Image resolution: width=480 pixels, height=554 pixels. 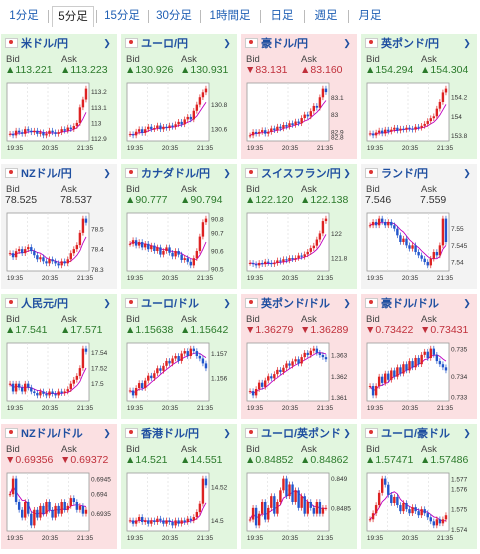 I want to click on flag-icon, so click(x=371, y=43).